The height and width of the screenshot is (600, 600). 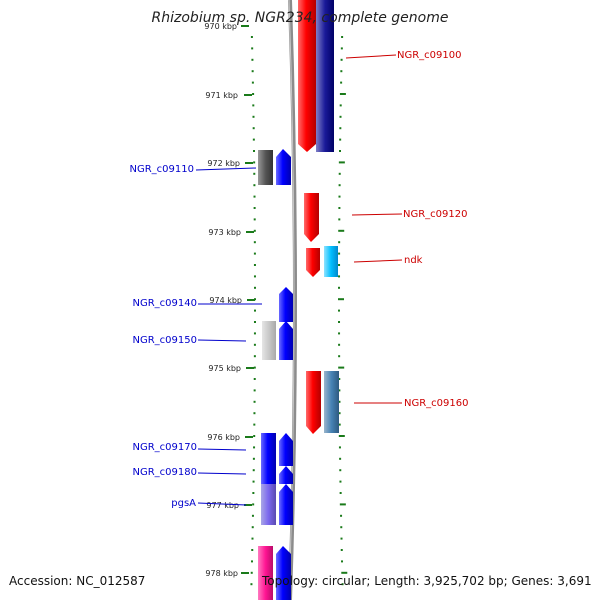 What do you see at coordinates (286, 304) in the screenshot?
I see `gene-arrow-NGR_c09140` at bounding box center [286, 304].